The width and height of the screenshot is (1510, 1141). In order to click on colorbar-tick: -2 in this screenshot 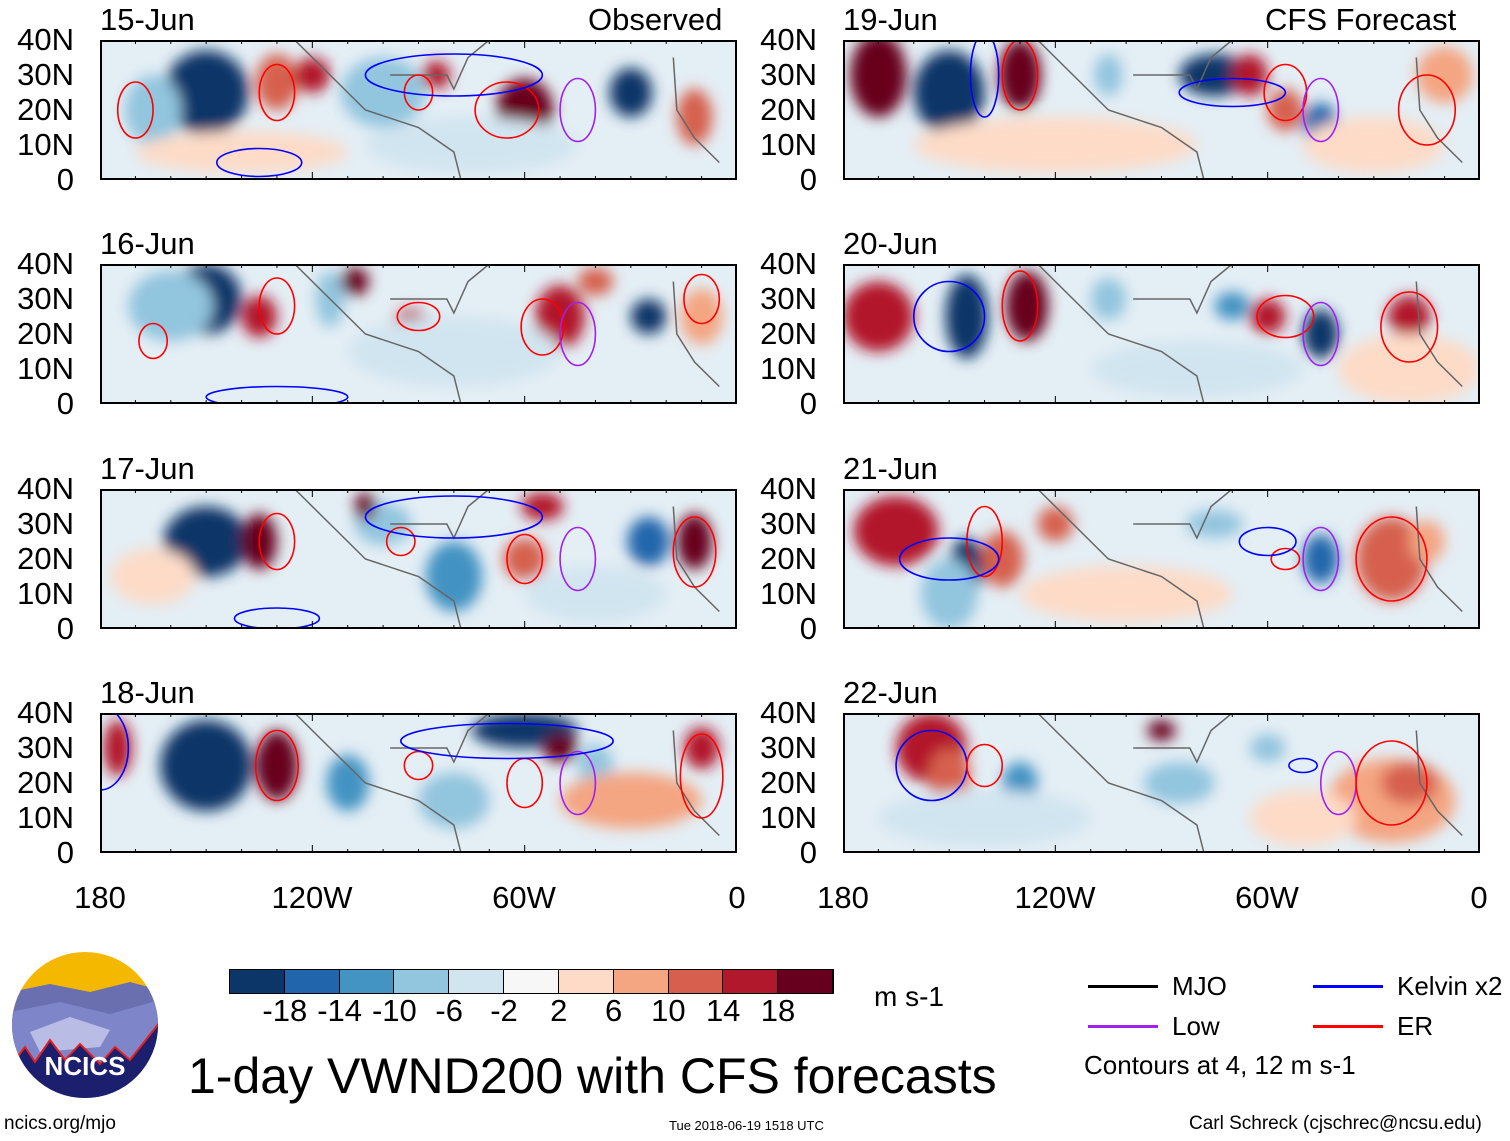, I will do `click(504, 1010)`.